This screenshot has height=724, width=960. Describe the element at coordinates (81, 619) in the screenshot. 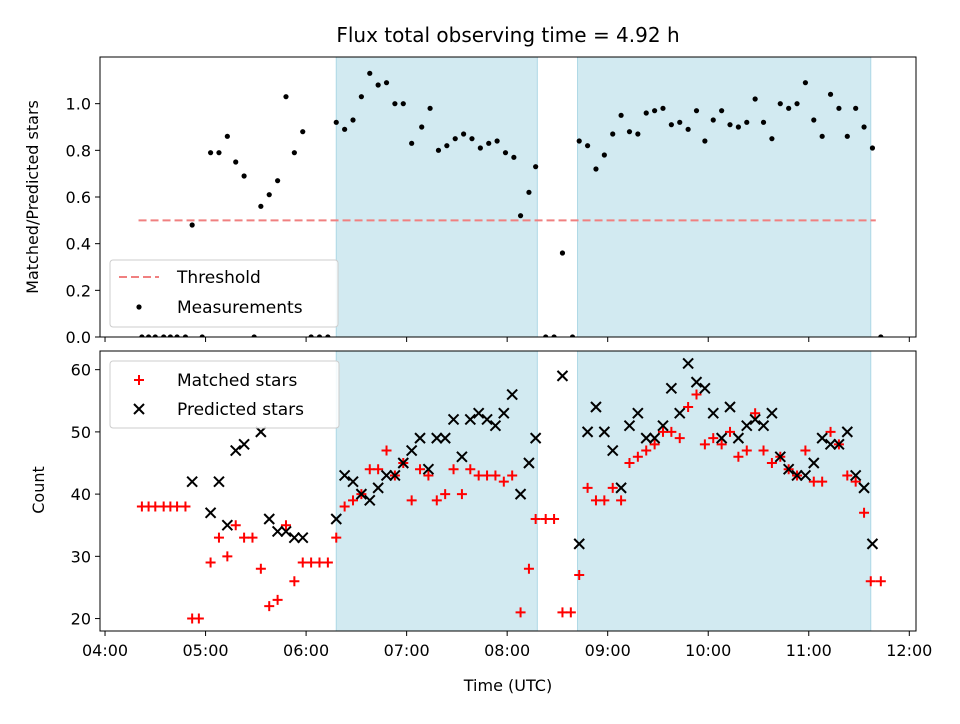

I see `bottom-y-tick-label: 20` at that location.